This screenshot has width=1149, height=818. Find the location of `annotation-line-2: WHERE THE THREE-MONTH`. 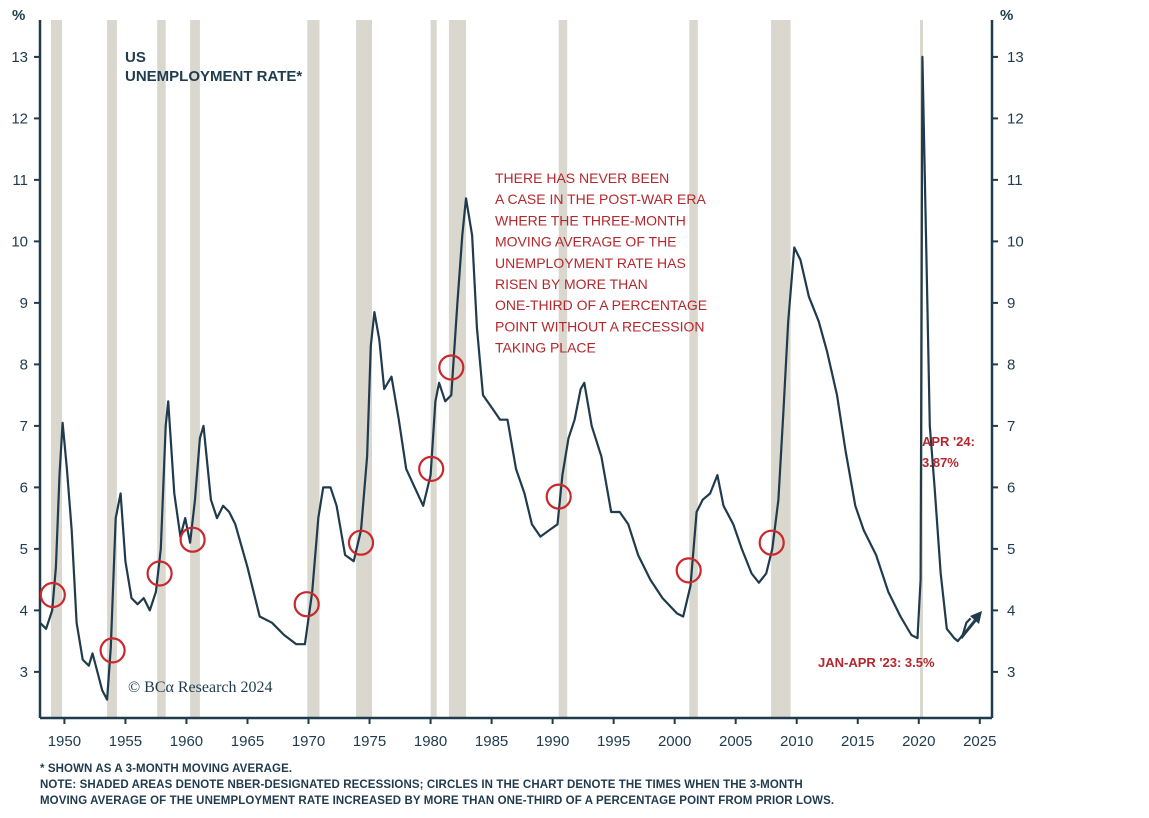

annotation-line-2: WHERE THE THREE-MONTH is located at coordinates (590, 220).